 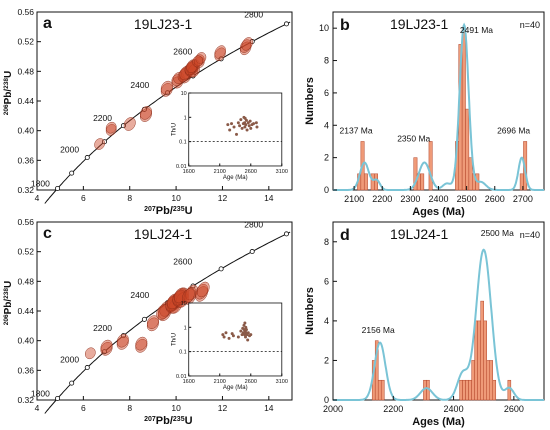 I want to click on y-tick-label: 0.52, so click(x=25, y=42).